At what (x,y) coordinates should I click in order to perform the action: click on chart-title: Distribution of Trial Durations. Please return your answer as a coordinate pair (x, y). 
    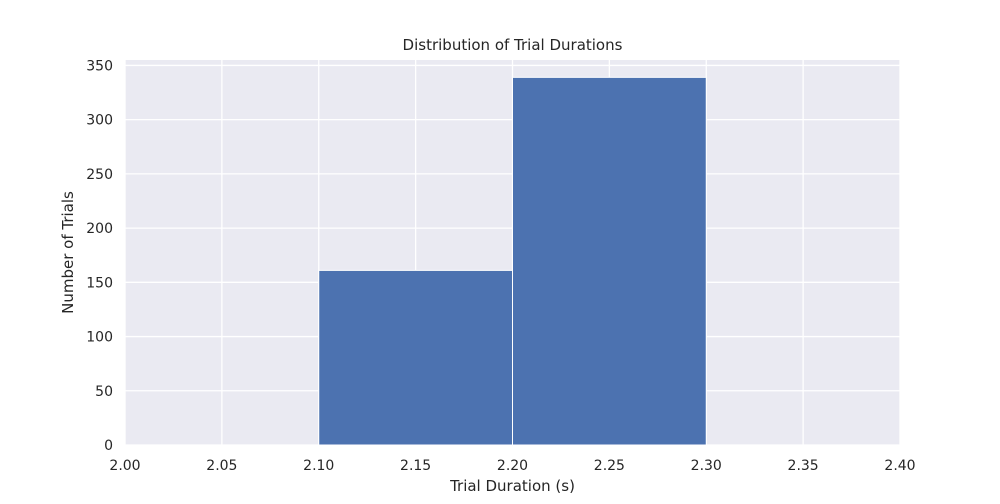
    Looking at the image, I should click on (513, 45).